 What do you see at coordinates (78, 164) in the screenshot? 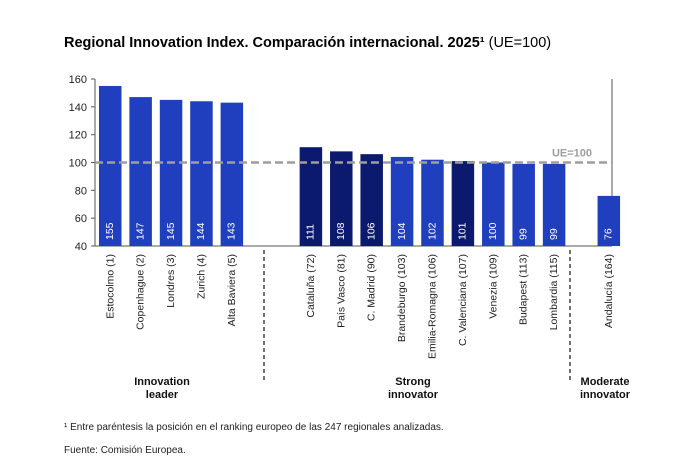
I see `y-tick-label: 100` at bounding box center [78, 164].